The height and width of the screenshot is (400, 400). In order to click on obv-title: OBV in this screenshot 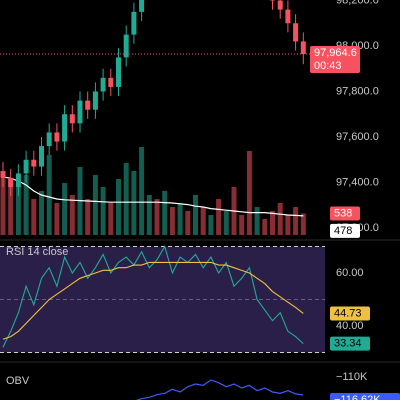, I will do `click(18, 381)`.